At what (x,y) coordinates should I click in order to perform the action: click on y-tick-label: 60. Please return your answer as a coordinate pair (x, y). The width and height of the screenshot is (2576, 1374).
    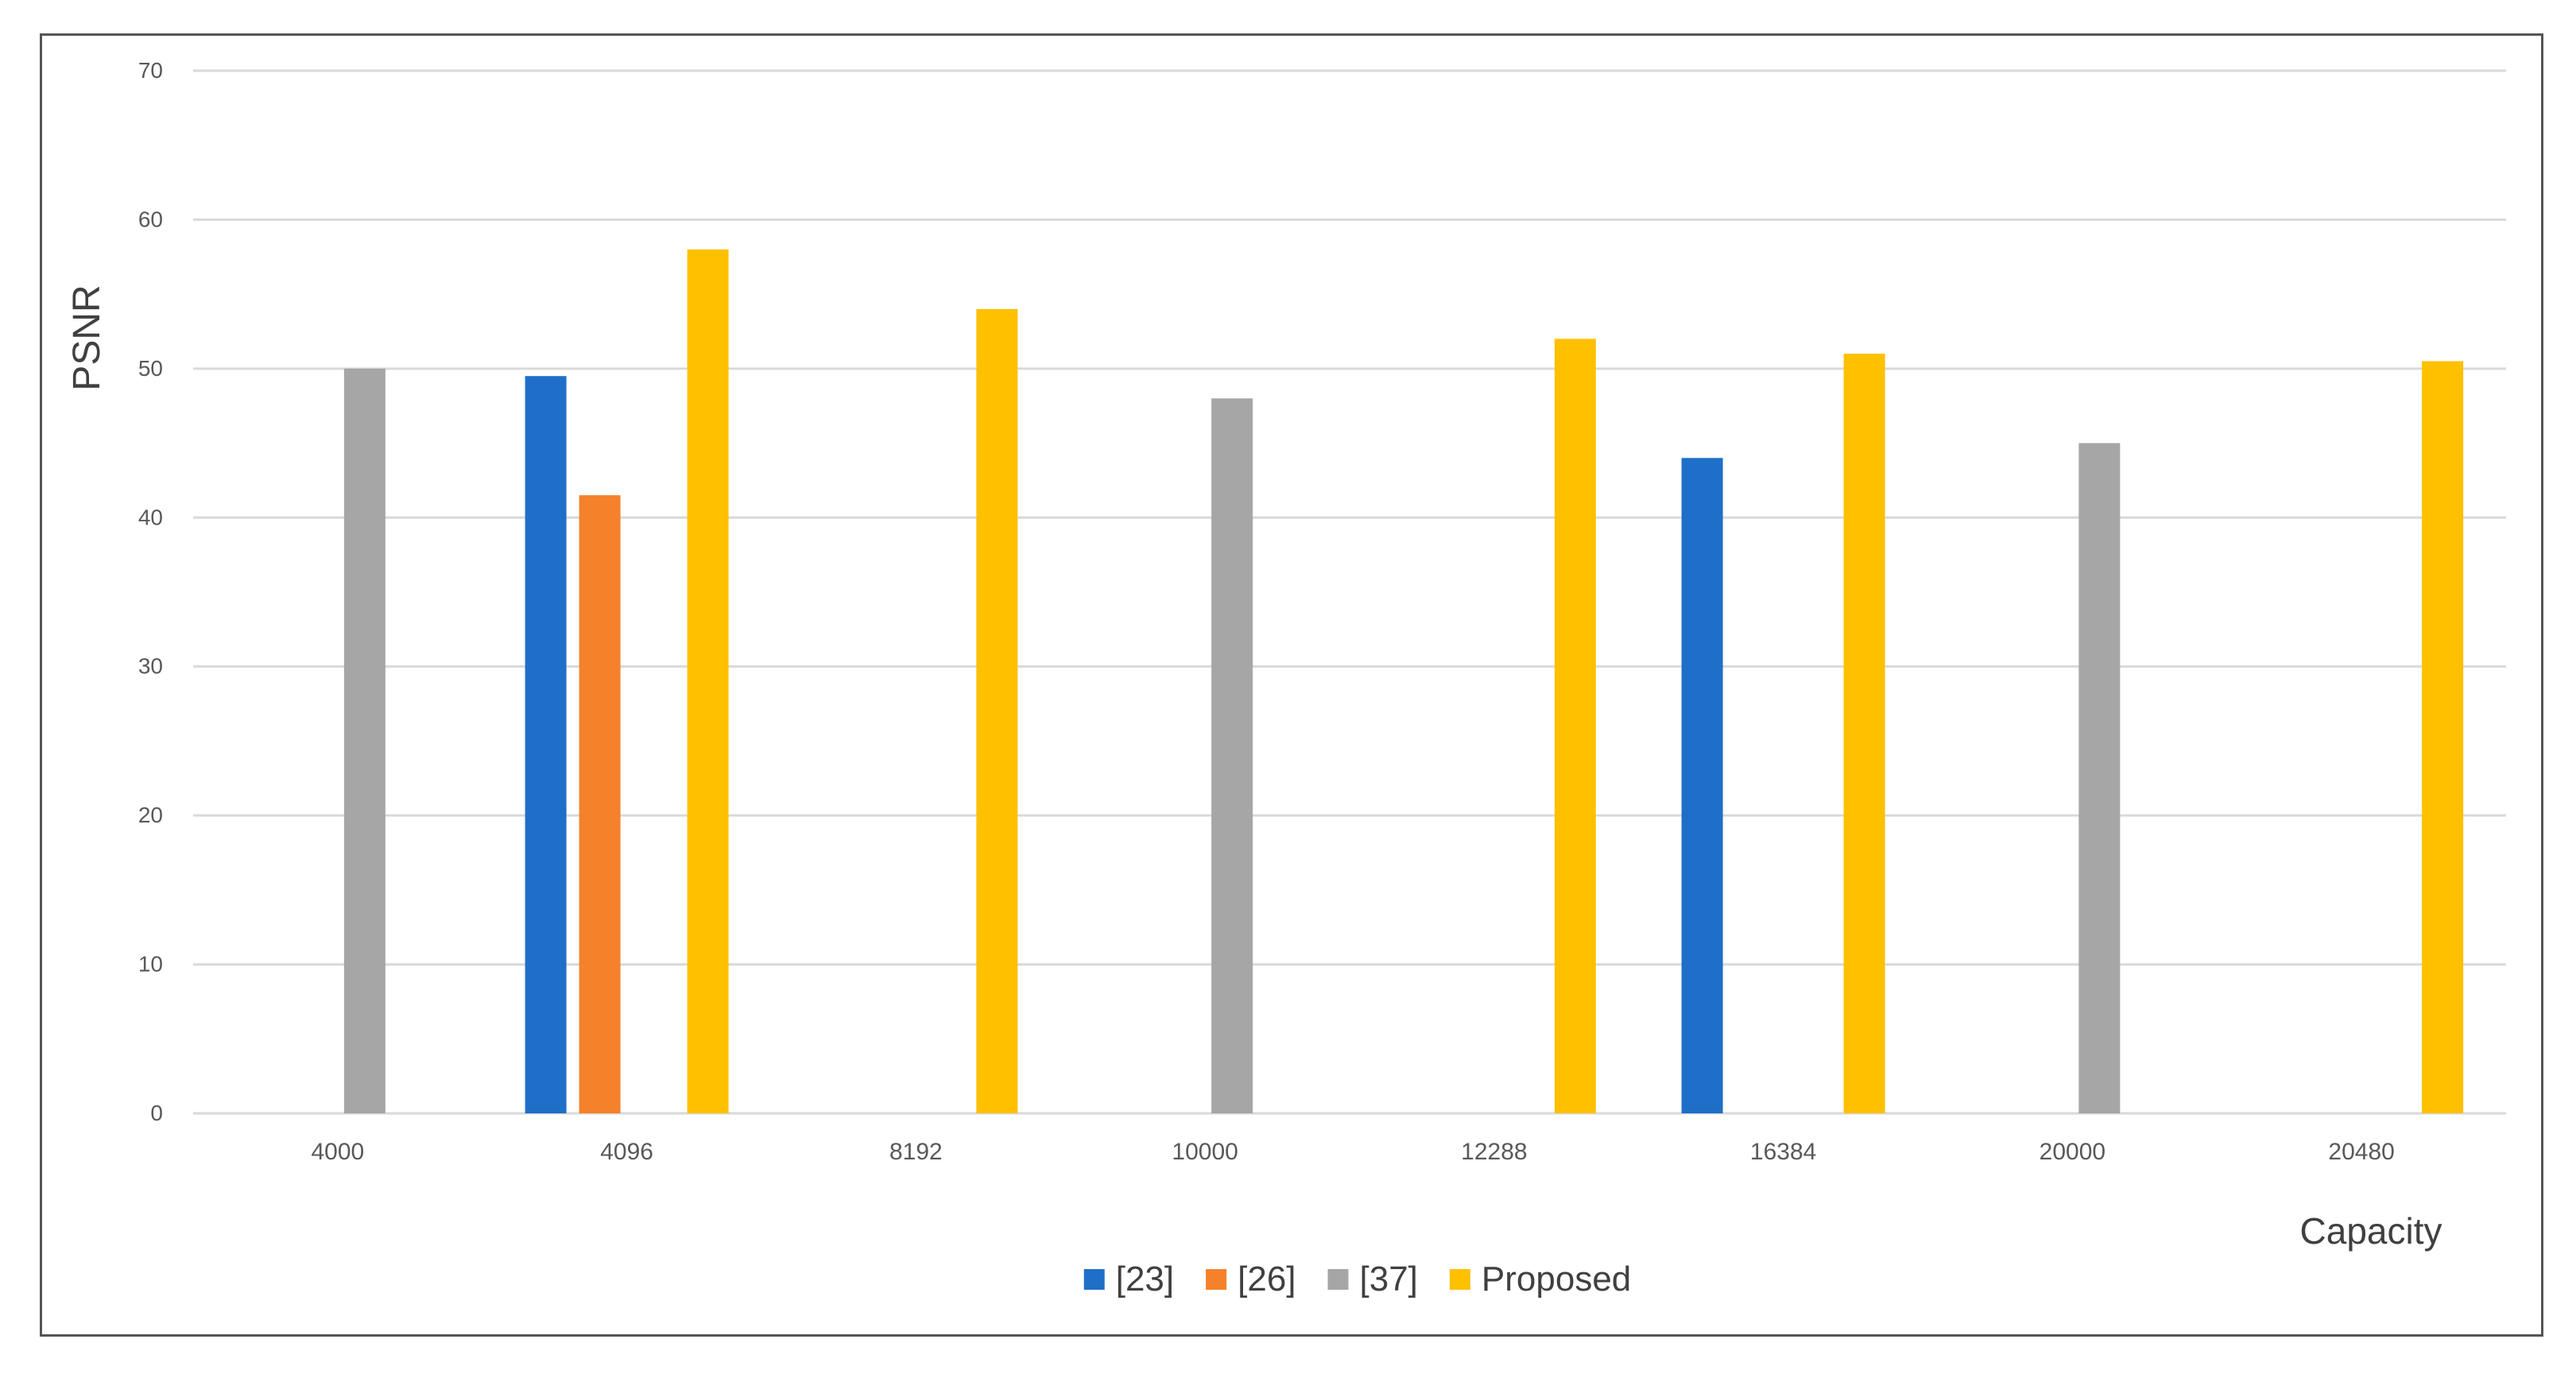
    Looking at the image, I should click on (150, 219).